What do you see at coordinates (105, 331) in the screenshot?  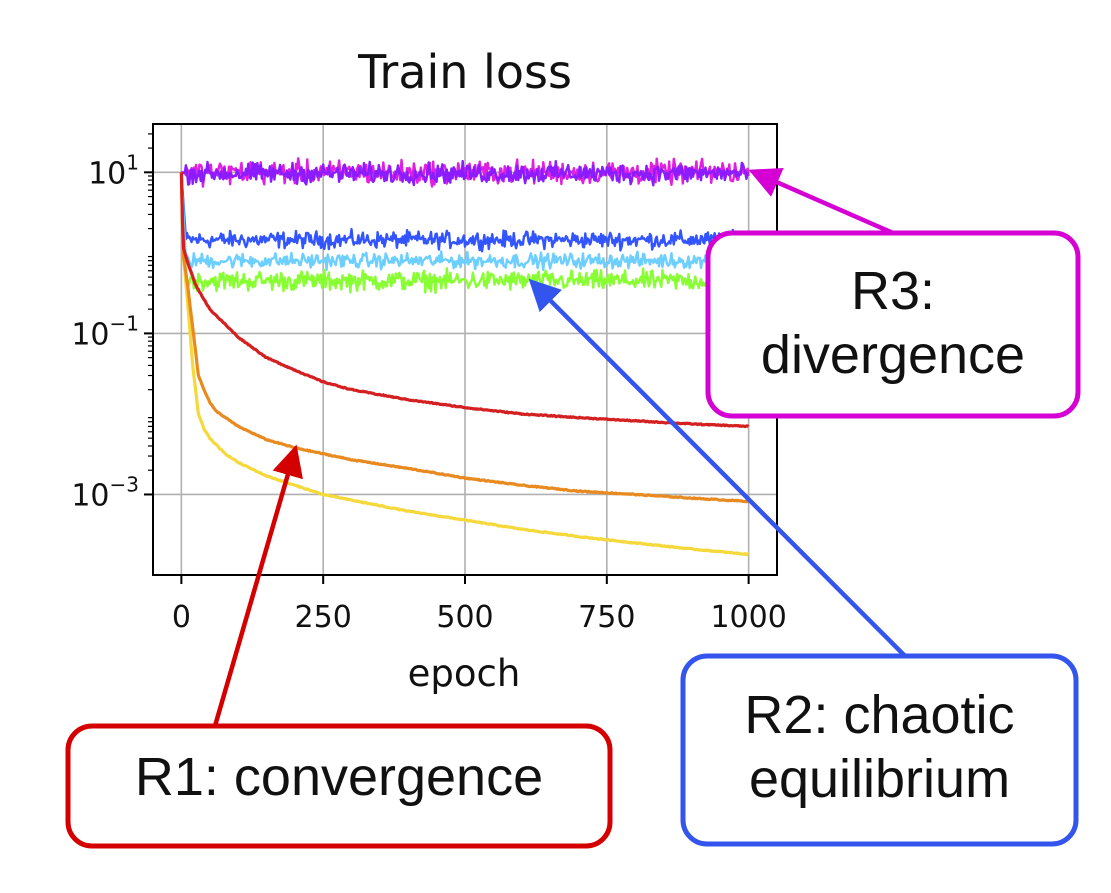 I see `y-tick-label: 10⁻¹` at bounding box center [105, 331].